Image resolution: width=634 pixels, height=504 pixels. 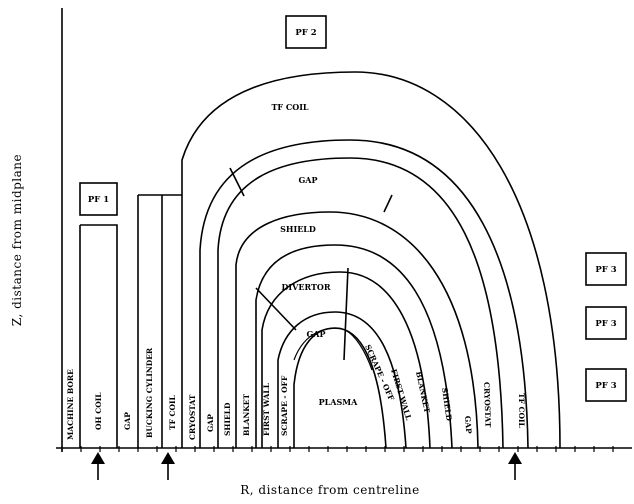 What do you see at coordinates (330, 490) in the screenshot?
I see `x-axis-label: R, distance from centreline` at bounding box center [330, 490].